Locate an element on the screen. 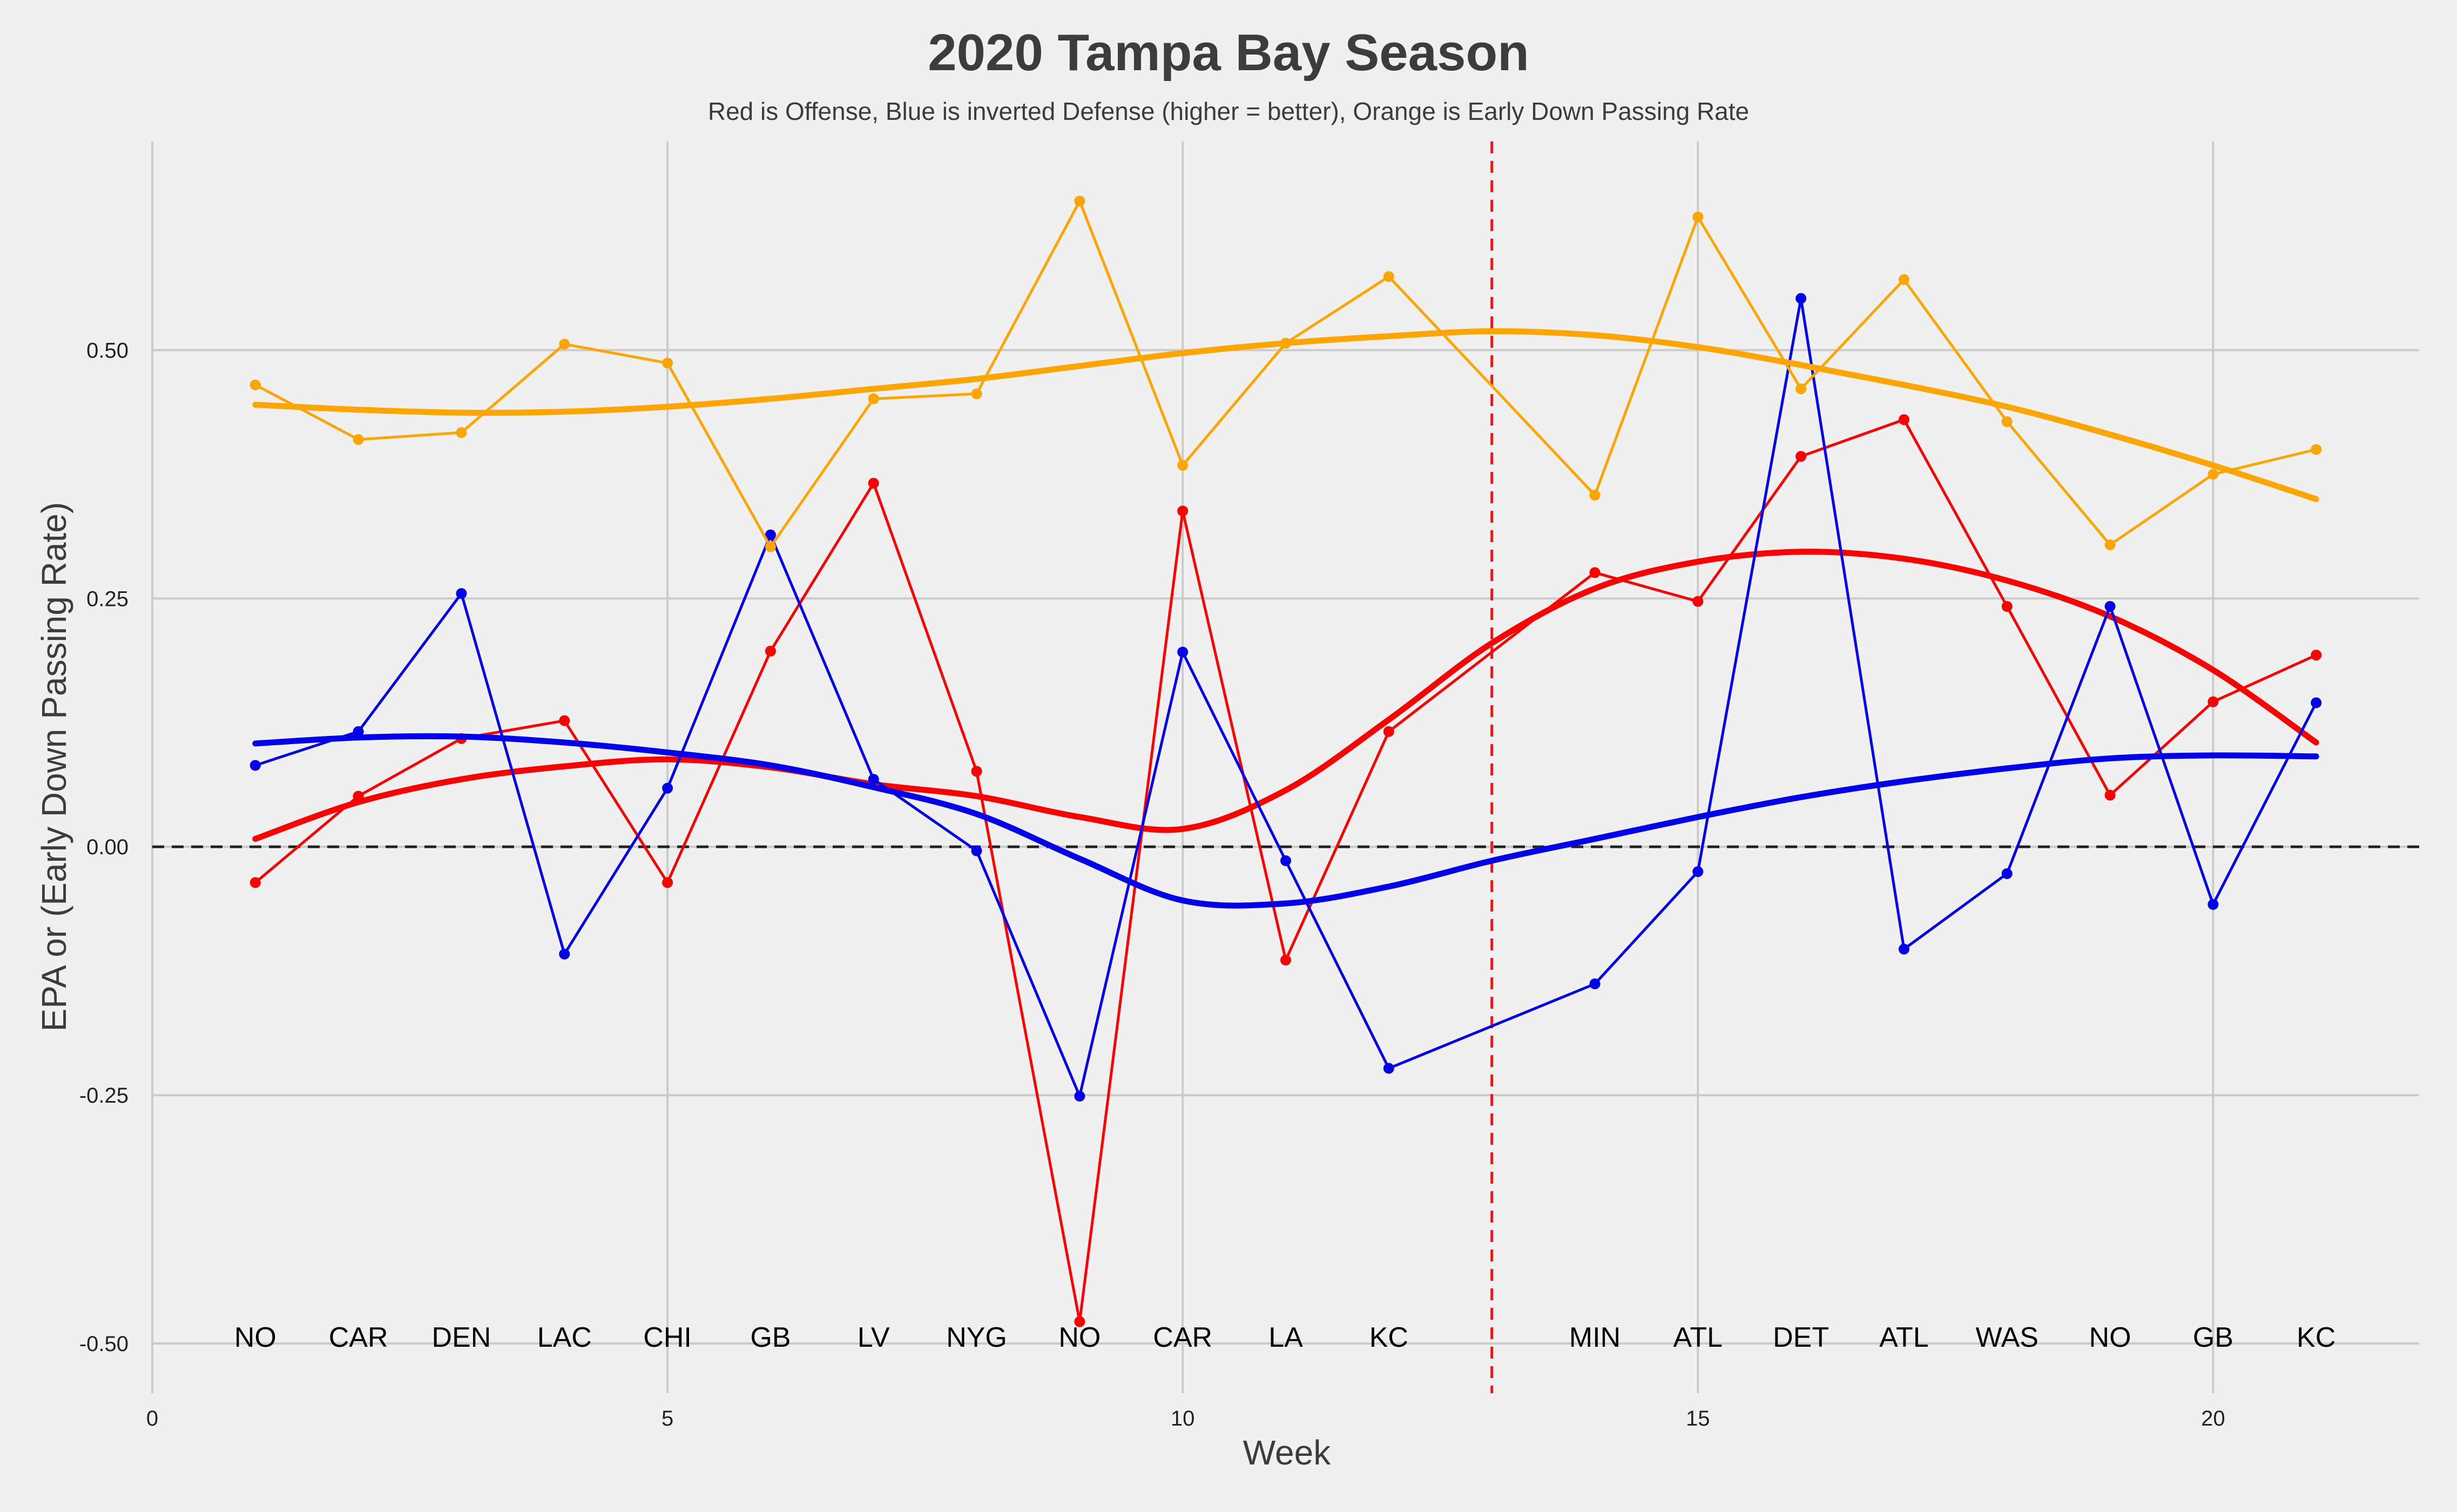 The image size is (2457, 1512). y-tick-label: 0.00 is located at coordinates (108, 847).